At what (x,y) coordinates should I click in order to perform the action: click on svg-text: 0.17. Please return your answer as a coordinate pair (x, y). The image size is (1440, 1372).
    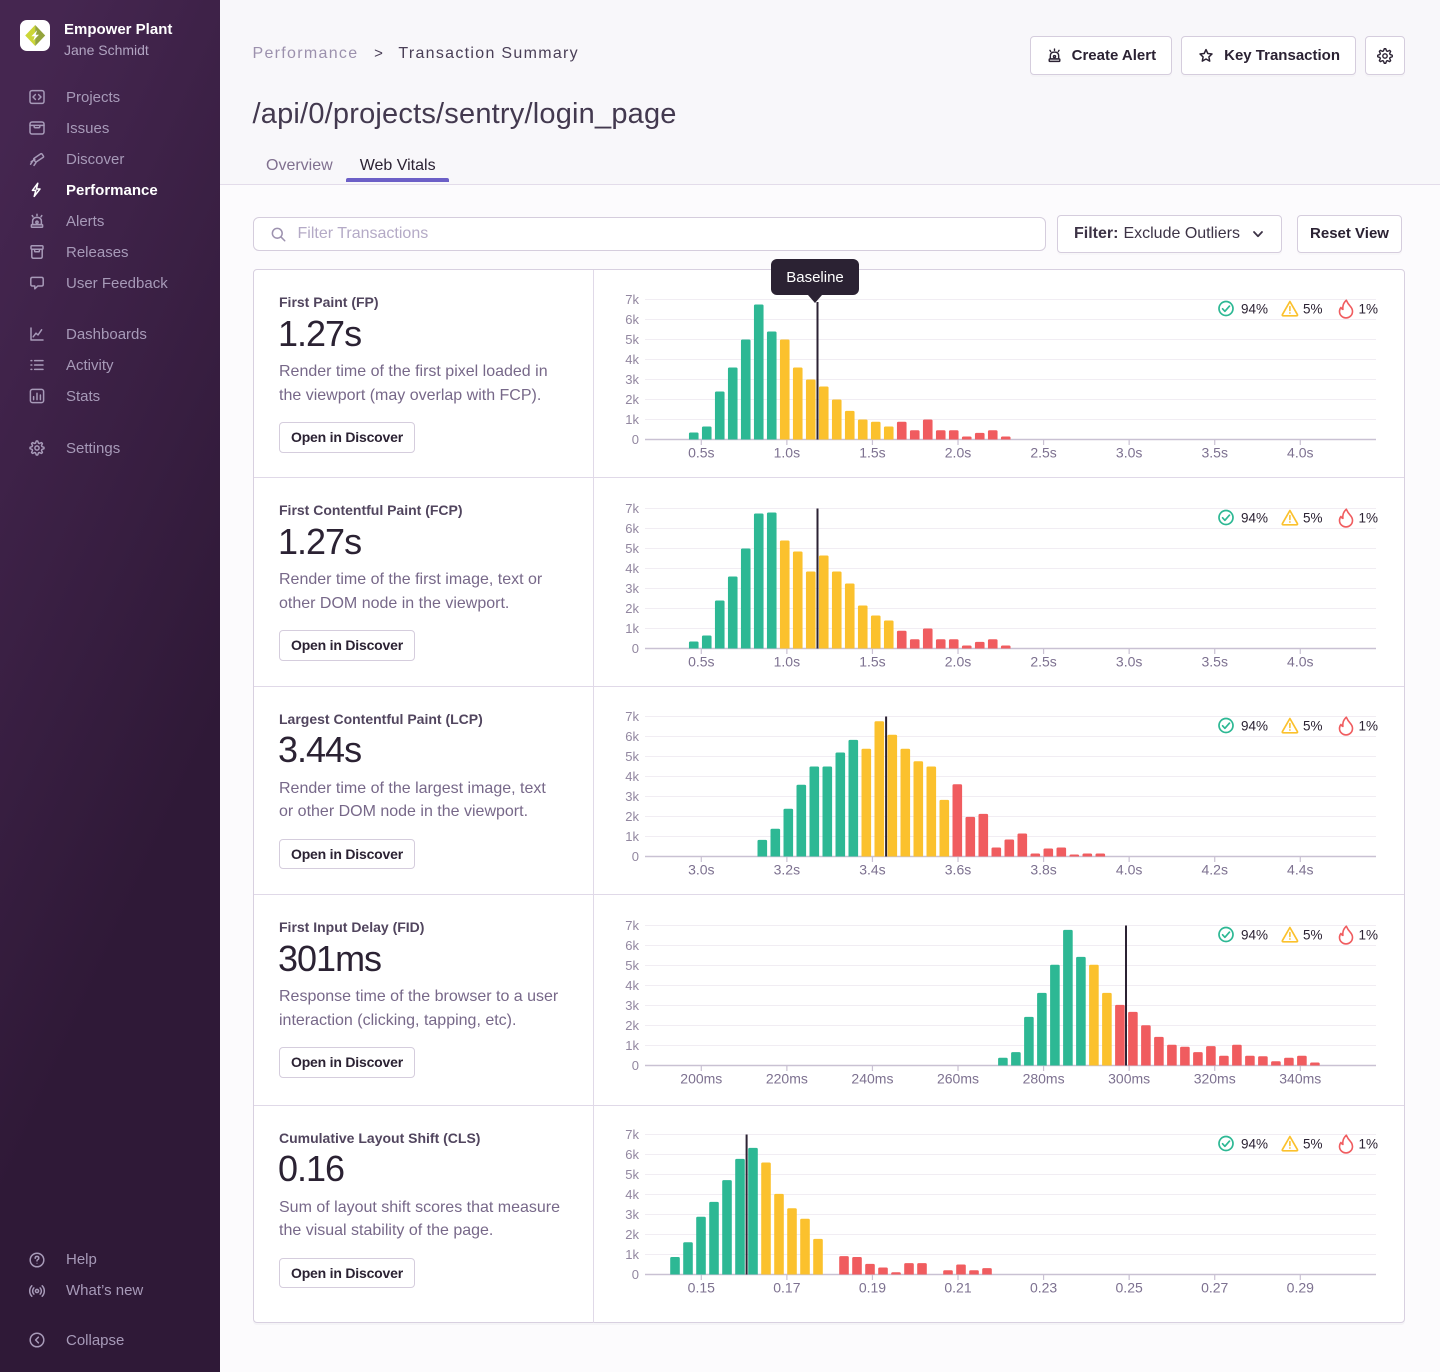
    Looking at the image, I should click on (786, 1287).